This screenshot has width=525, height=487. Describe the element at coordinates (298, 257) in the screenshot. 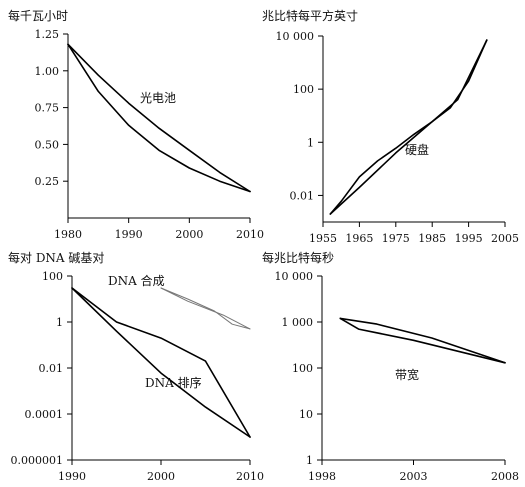

I see `unit-label: 每兆比特每秒` at that location.